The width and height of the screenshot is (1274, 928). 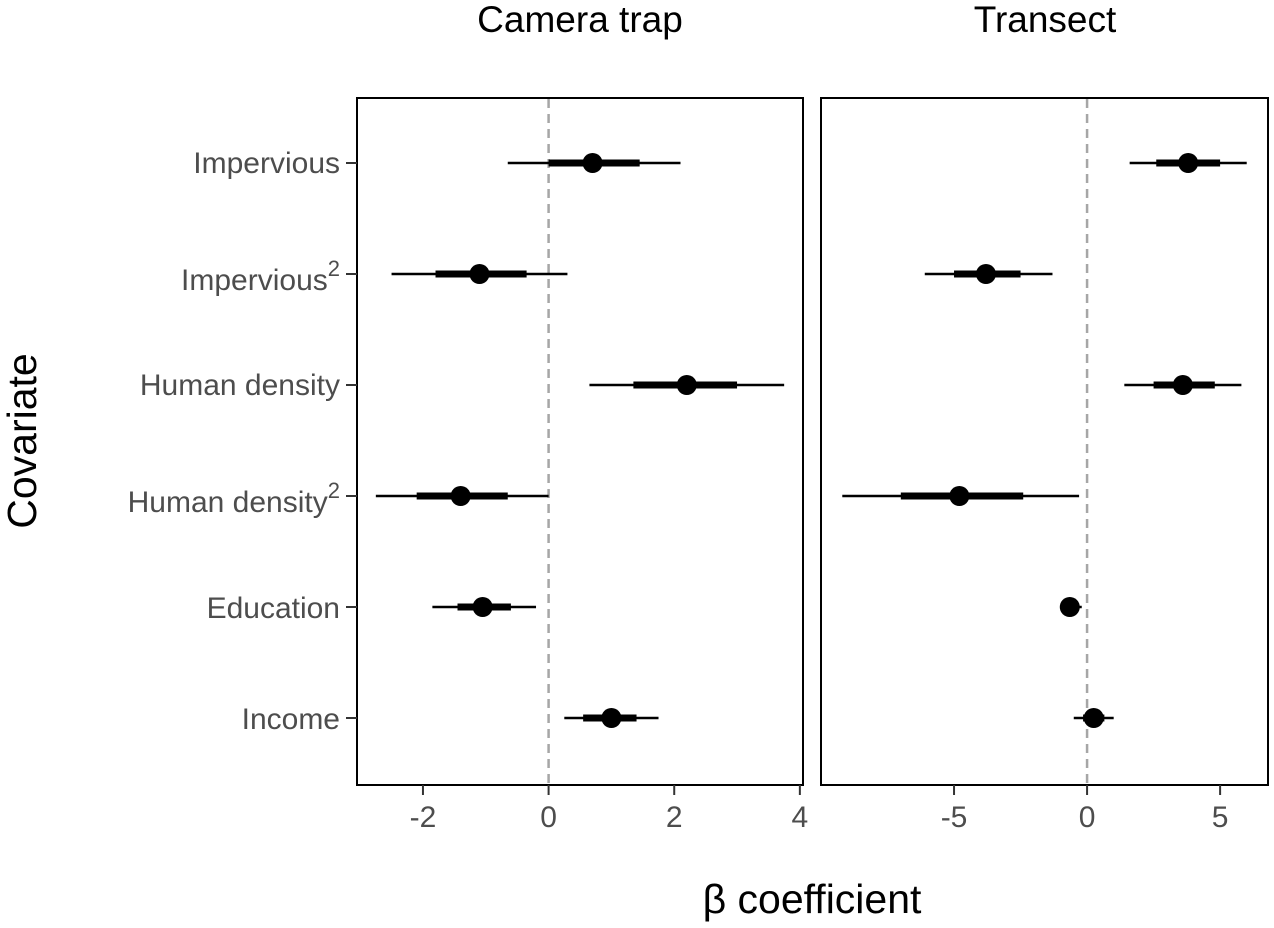 I want to click on panel-title-transect: Transect, so click(x=1045, y=20).